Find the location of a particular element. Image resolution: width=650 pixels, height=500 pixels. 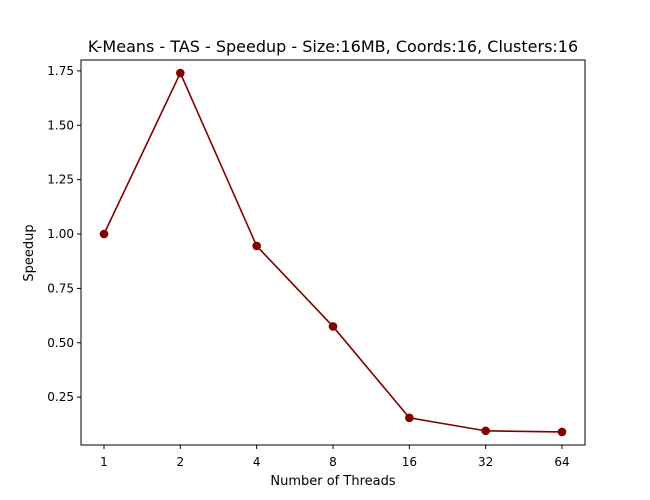

y-tick-label: 1.00 is located at coordinates (60, 234).